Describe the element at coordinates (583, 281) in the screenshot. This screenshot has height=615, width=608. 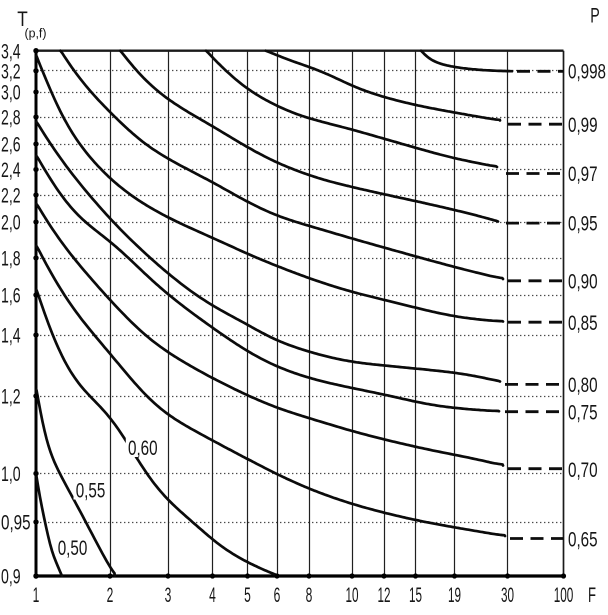
I see `svg-text: 0,90` at that location.